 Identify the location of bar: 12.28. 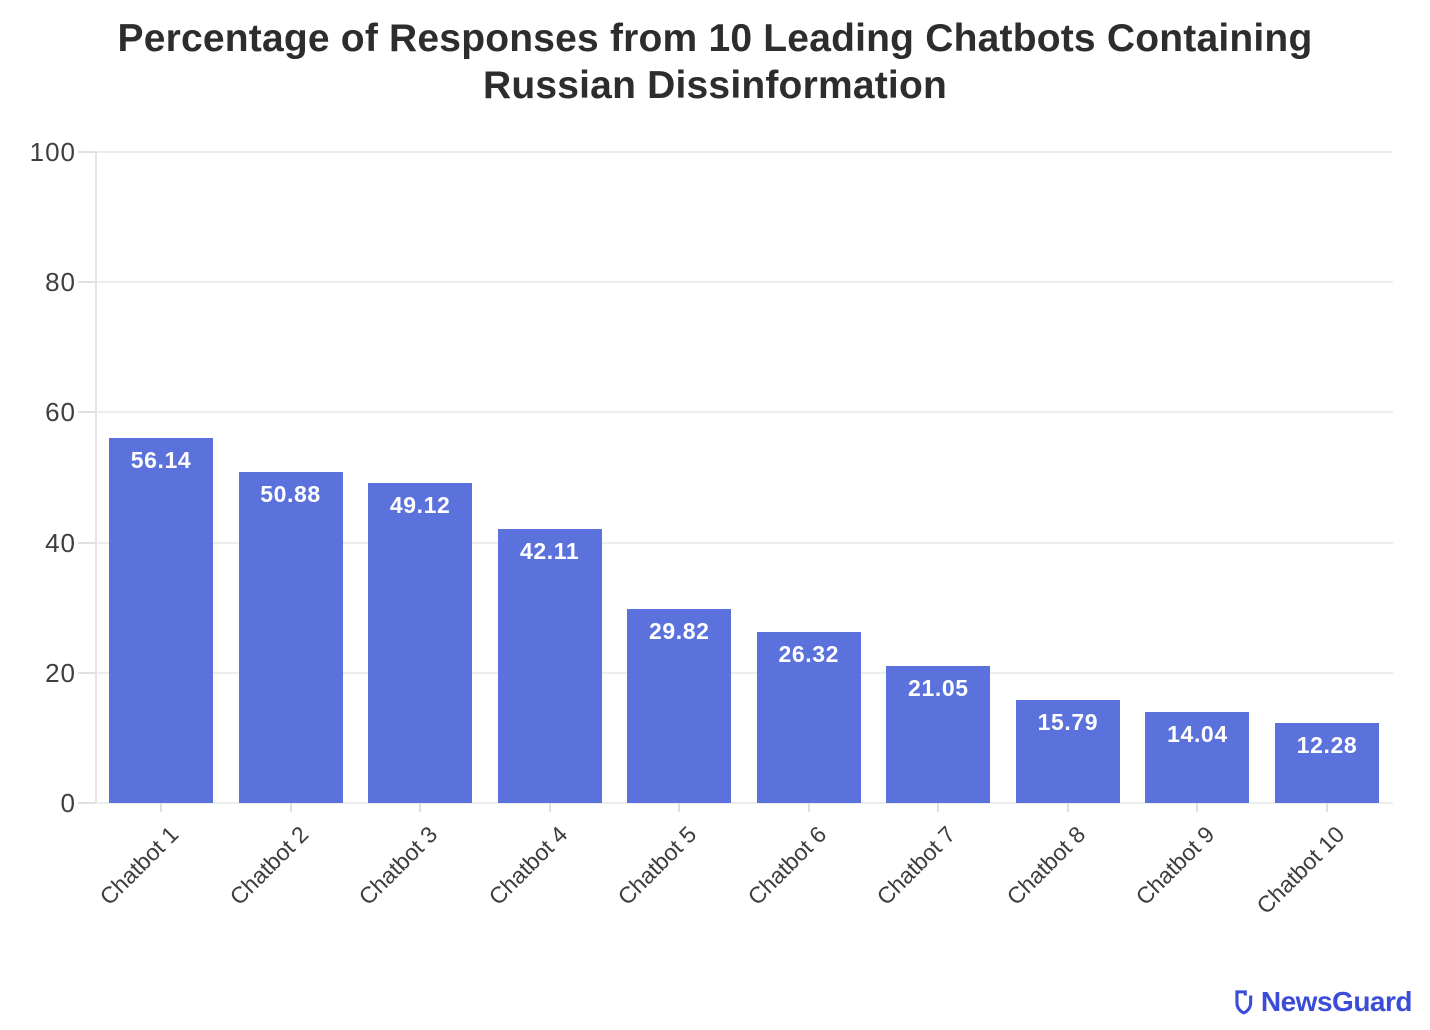
(1327, 763).